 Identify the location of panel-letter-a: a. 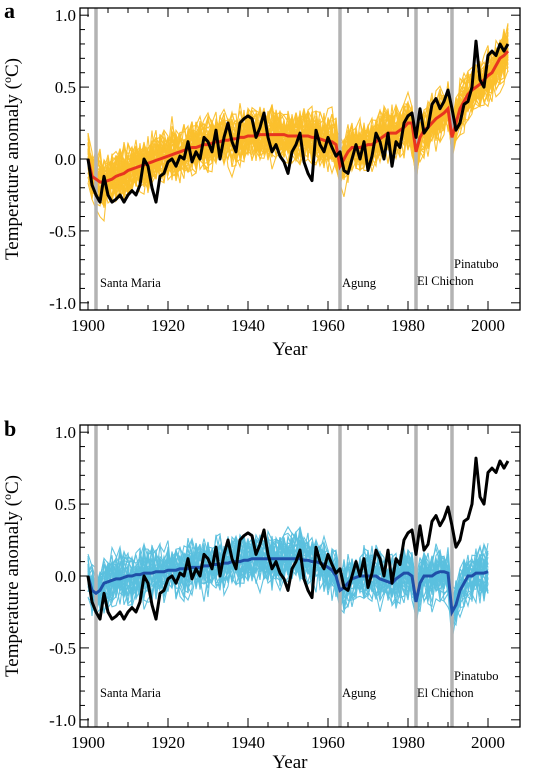
(9, 11).